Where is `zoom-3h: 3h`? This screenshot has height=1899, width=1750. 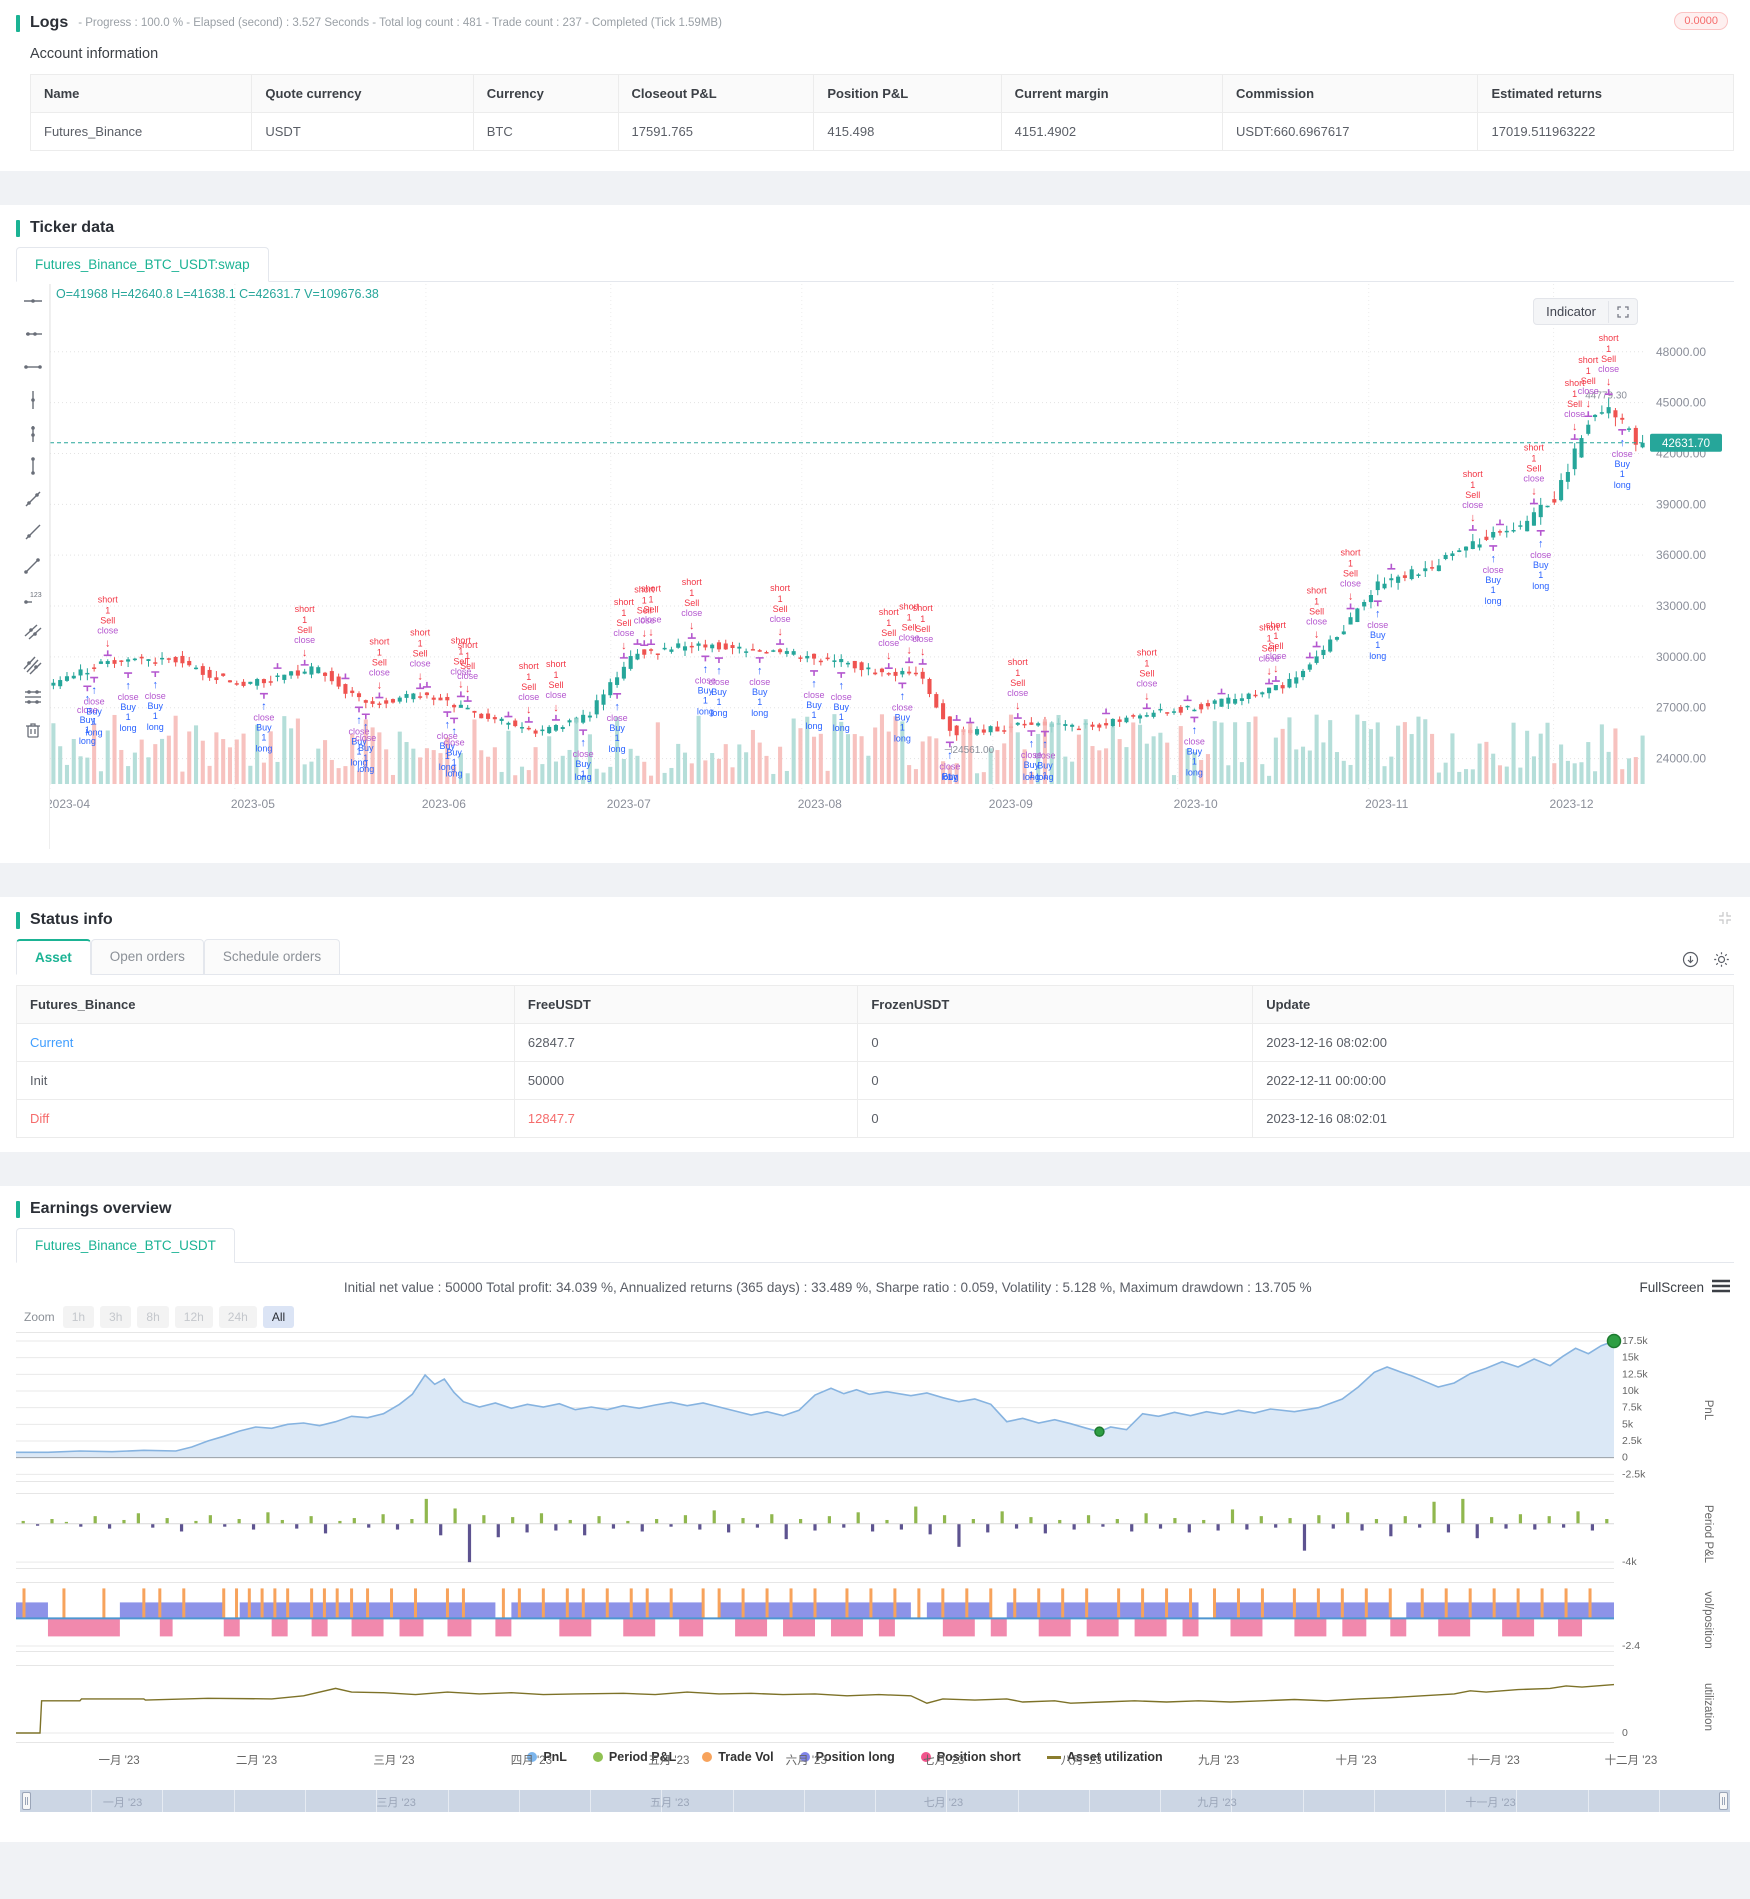 zoom-3h: 3h is located at coordinates (116, 1317).